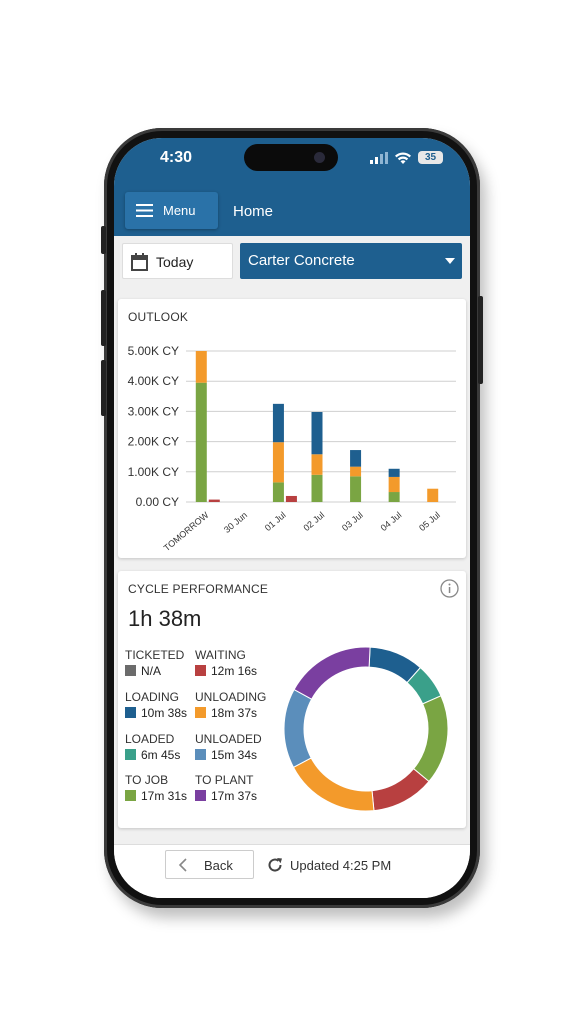 This screenshot has height=1036, width=583. I want to click on metric-value: N/A, so click(165, 671).